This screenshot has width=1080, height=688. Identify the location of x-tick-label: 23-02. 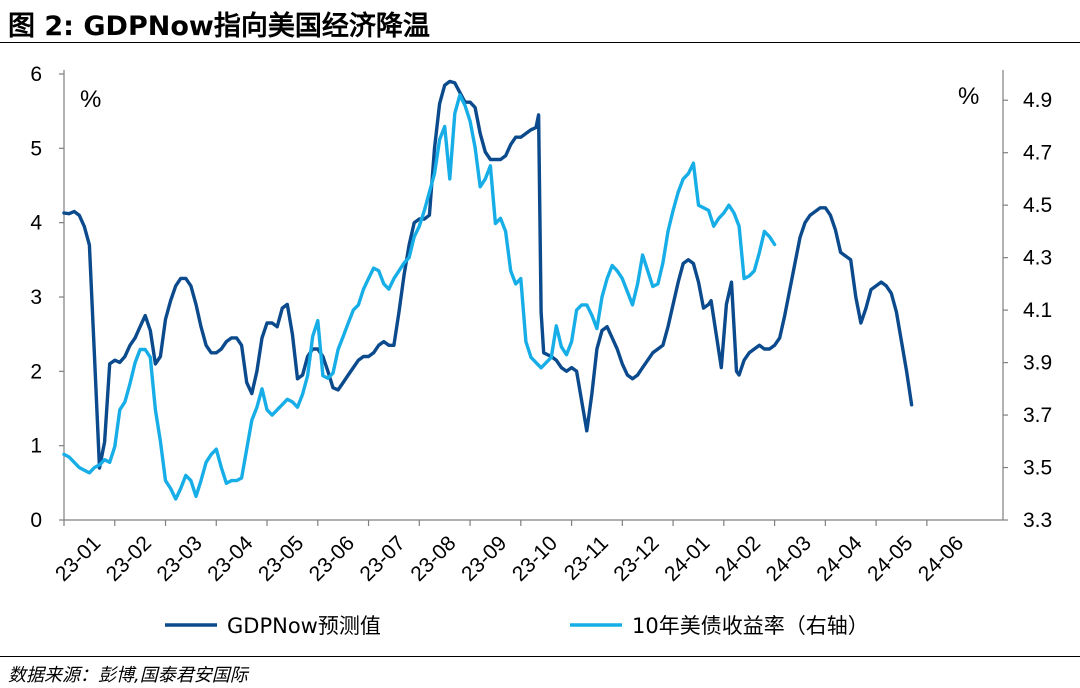
(129, 559).